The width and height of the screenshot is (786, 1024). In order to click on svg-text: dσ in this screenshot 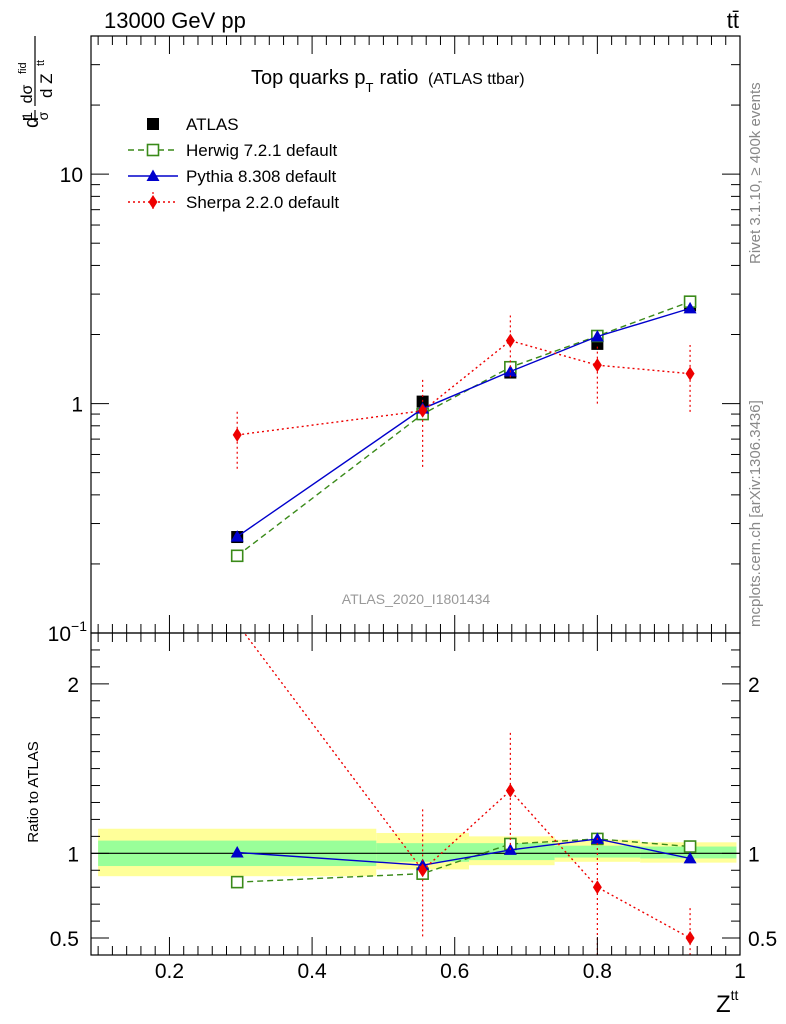, I will do `click(27, 93)`.